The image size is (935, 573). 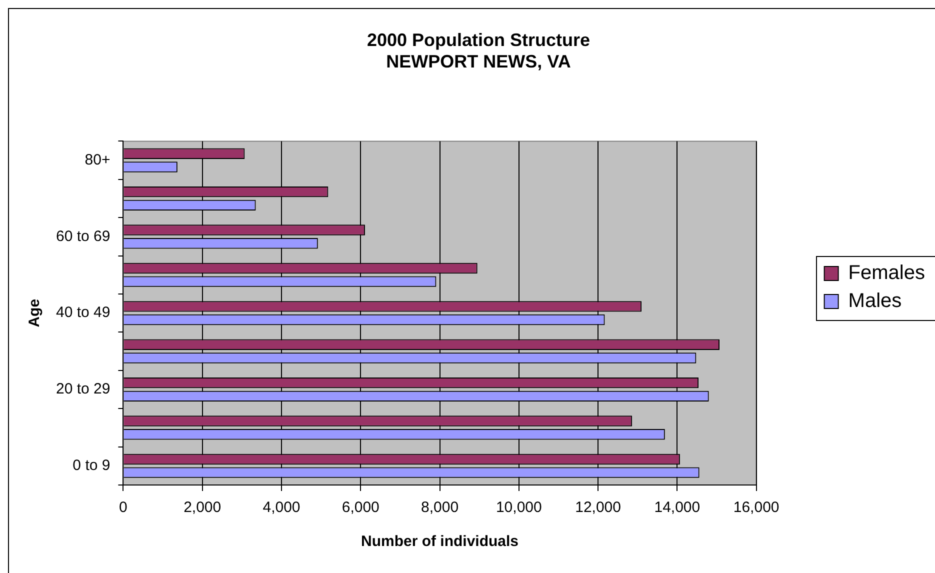 I want to click on x-tick-label: 6,000, so click(x=361, y=507).